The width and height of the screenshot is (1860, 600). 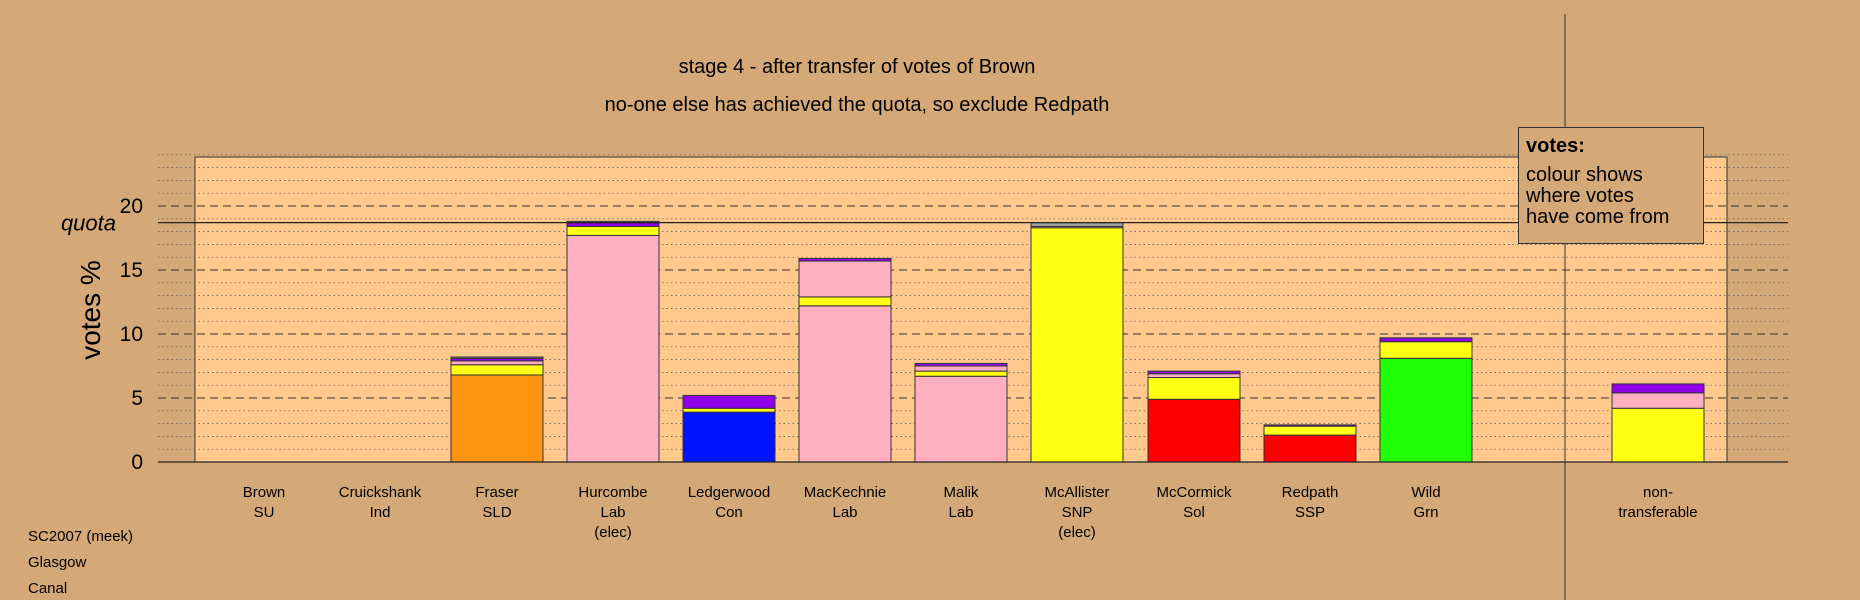 What do you see at coordinates (1598, 217) in the screenshot?
I see `legend-line: have come from` at bounding box center [1598, 217].